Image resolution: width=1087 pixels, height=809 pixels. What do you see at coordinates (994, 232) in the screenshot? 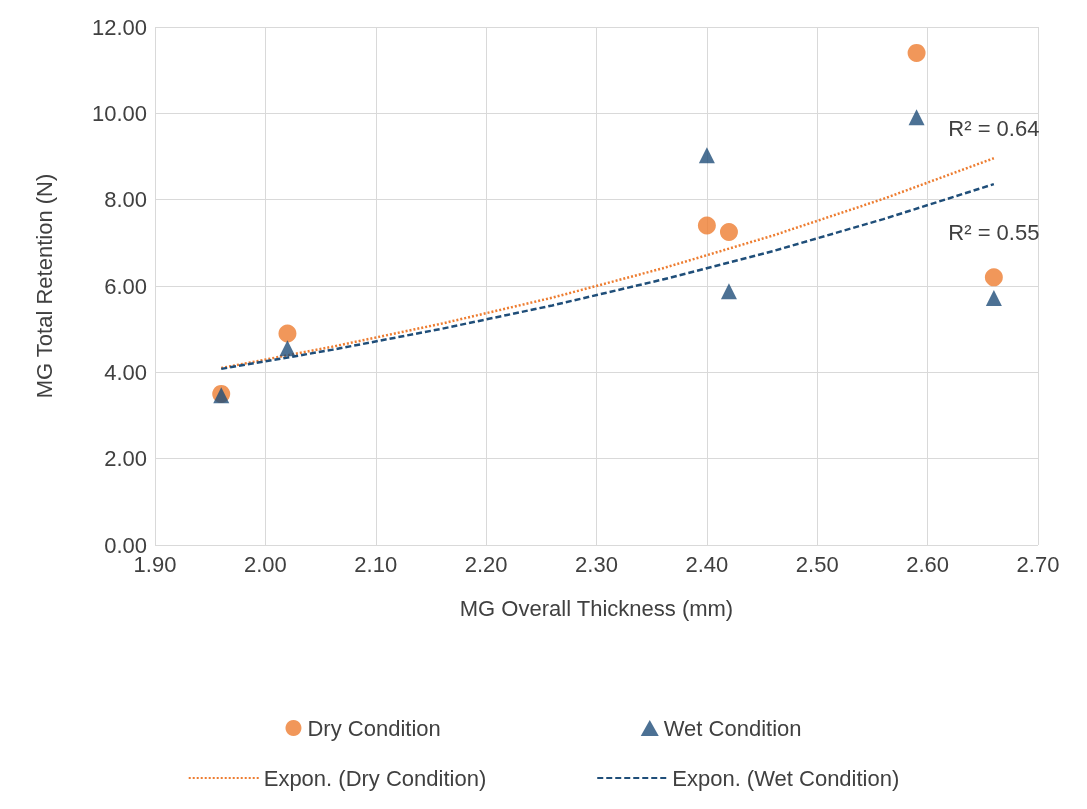
I see `annotation: R² = 0.55` at bounding box center [994, 232].